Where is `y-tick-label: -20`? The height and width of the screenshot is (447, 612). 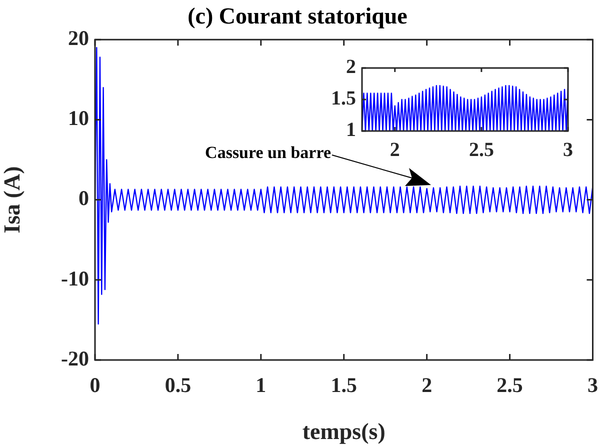
y-tick-label: -20 is located at coordinates (75, 358).